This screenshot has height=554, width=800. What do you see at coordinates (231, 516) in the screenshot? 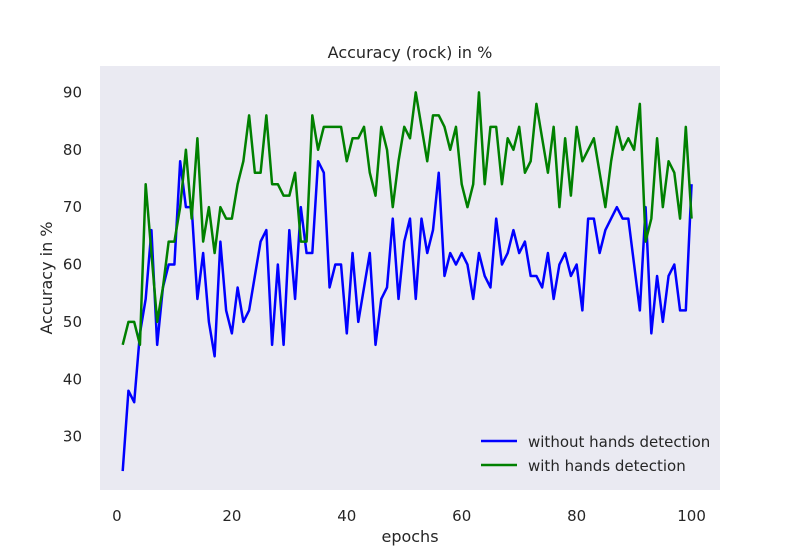
I see `x-tick-label: 20` at bounding box center [231, 516].